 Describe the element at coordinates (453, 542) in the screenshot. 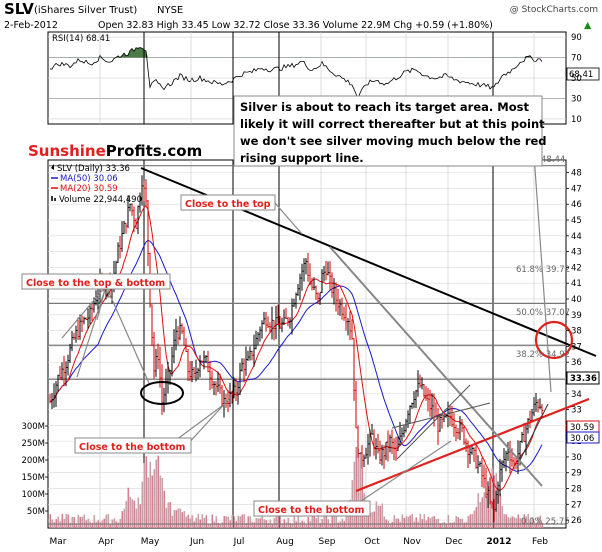

I see `month-label: Dec` at that location.